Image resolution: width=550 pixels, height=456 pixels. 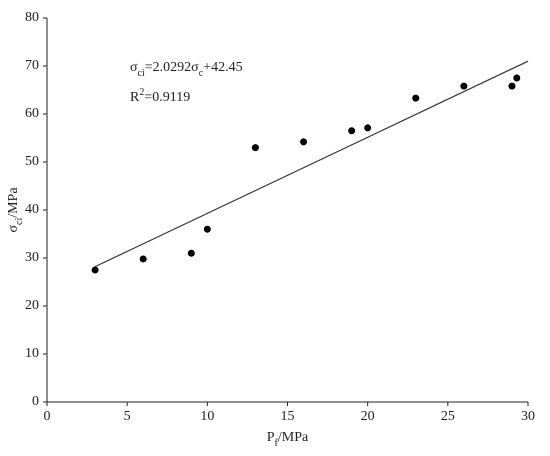 I want to click on label-part: =0.9119, so click(x=167, y=97).